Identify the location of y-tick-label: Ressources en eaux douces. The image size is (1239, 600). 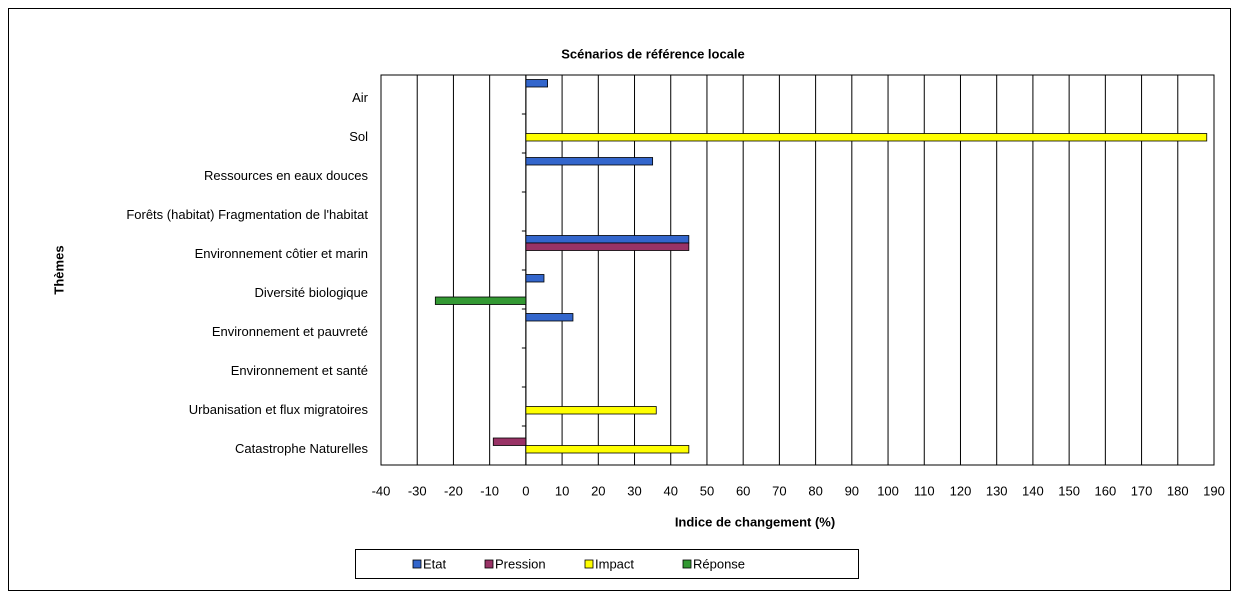
(286, 175).